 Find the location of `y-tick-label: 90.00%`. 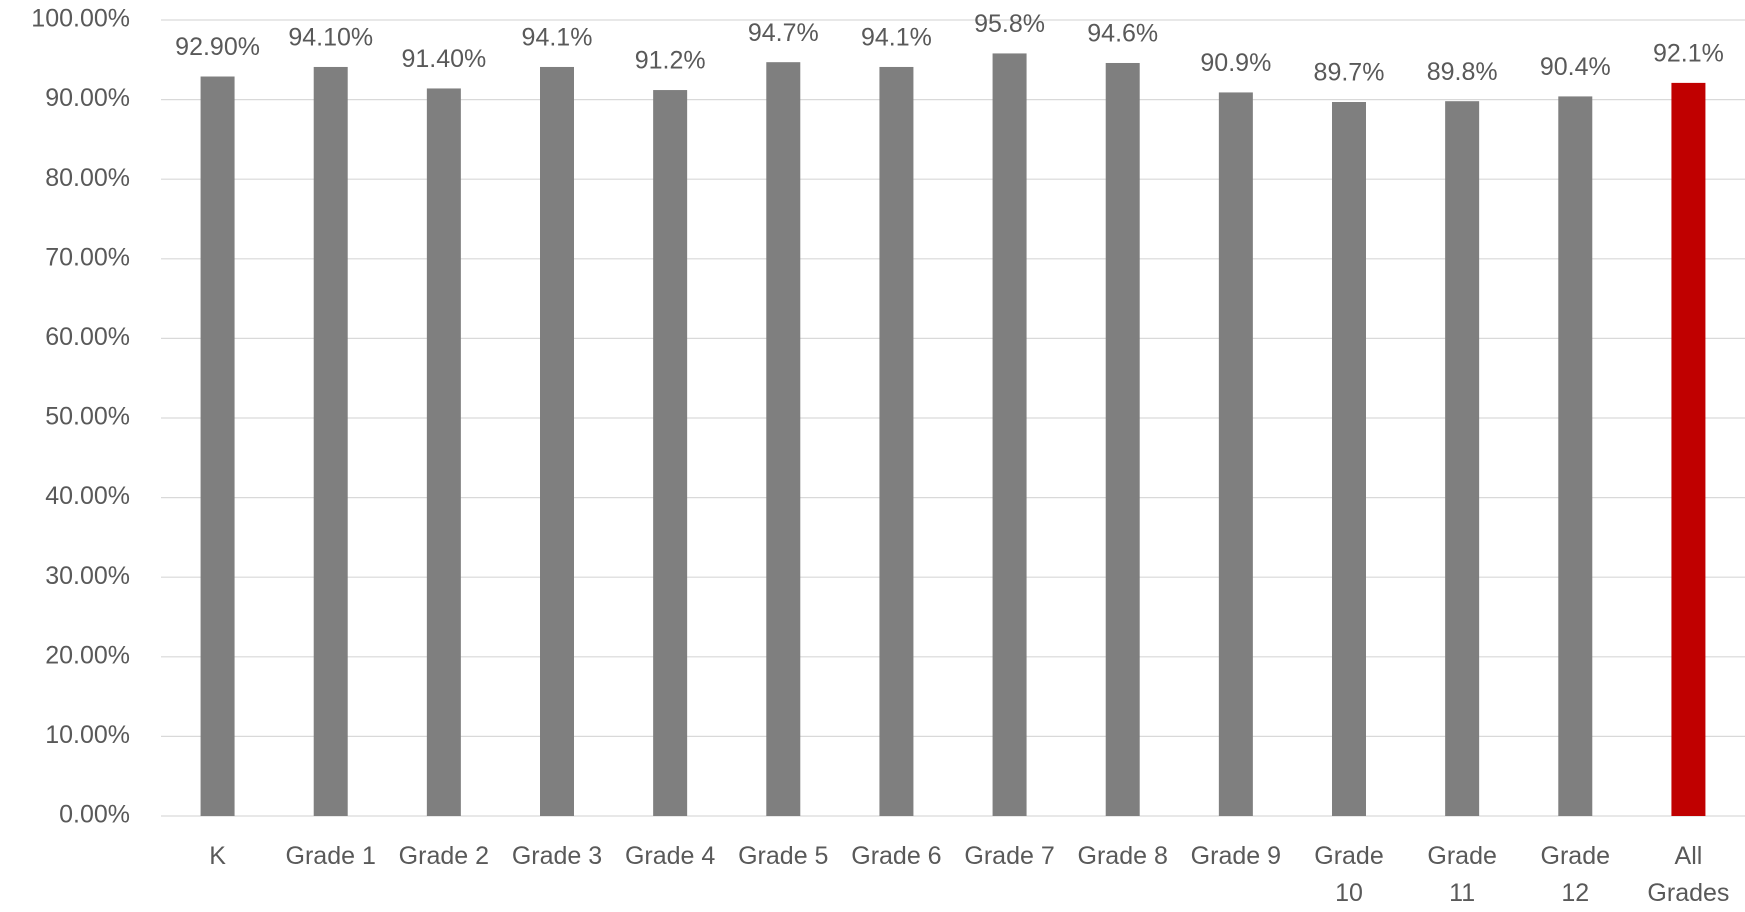

y-tick-label: 90.00% is located at coordinates (87, 98).